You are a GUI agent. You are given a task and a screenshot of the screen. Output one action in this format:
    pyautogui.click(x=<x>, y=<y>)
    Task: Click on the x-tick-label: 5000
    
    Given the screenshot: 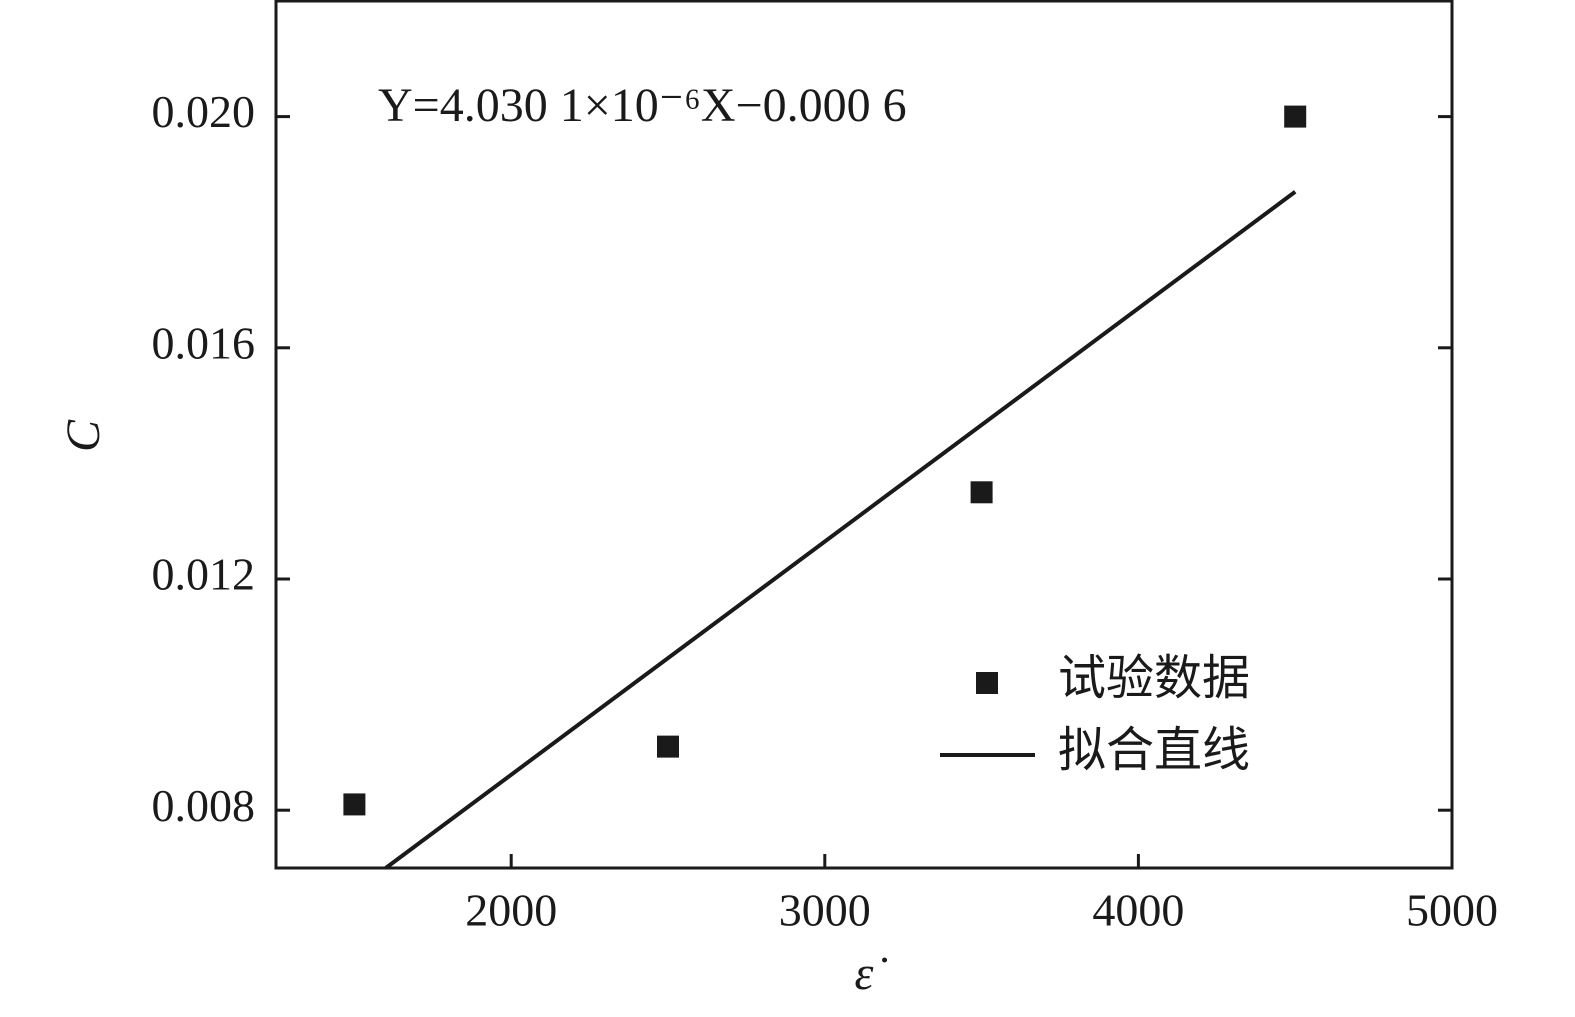 What is the action you would take?
    pyautogui.click(x=1452, y=910)
    